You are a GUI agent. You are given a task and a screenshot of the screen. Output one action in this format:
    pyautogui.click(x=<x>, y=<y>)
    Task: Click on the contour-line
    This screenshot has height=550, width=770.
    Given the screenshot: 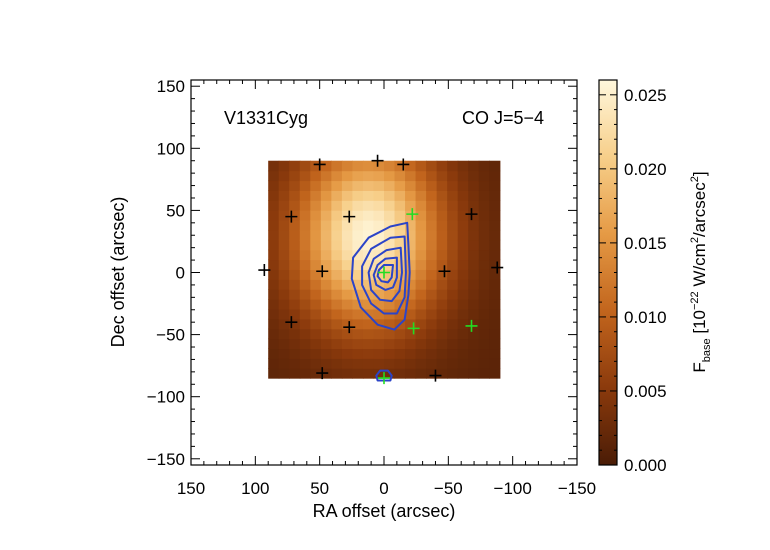 What is the action you would take?
    pyautogui.click(x=385, y=273)
    